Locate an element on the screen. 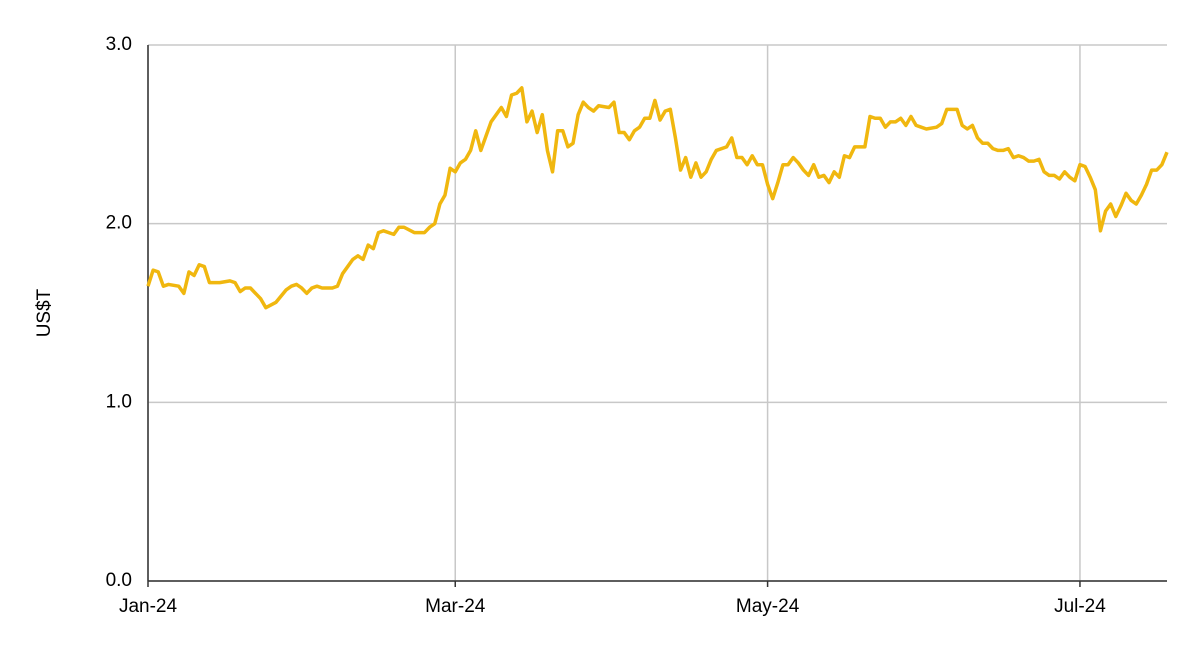 This screenshot has height=652, width=1200. x-tick-label: May-24 is located at coordinates (768, 606).